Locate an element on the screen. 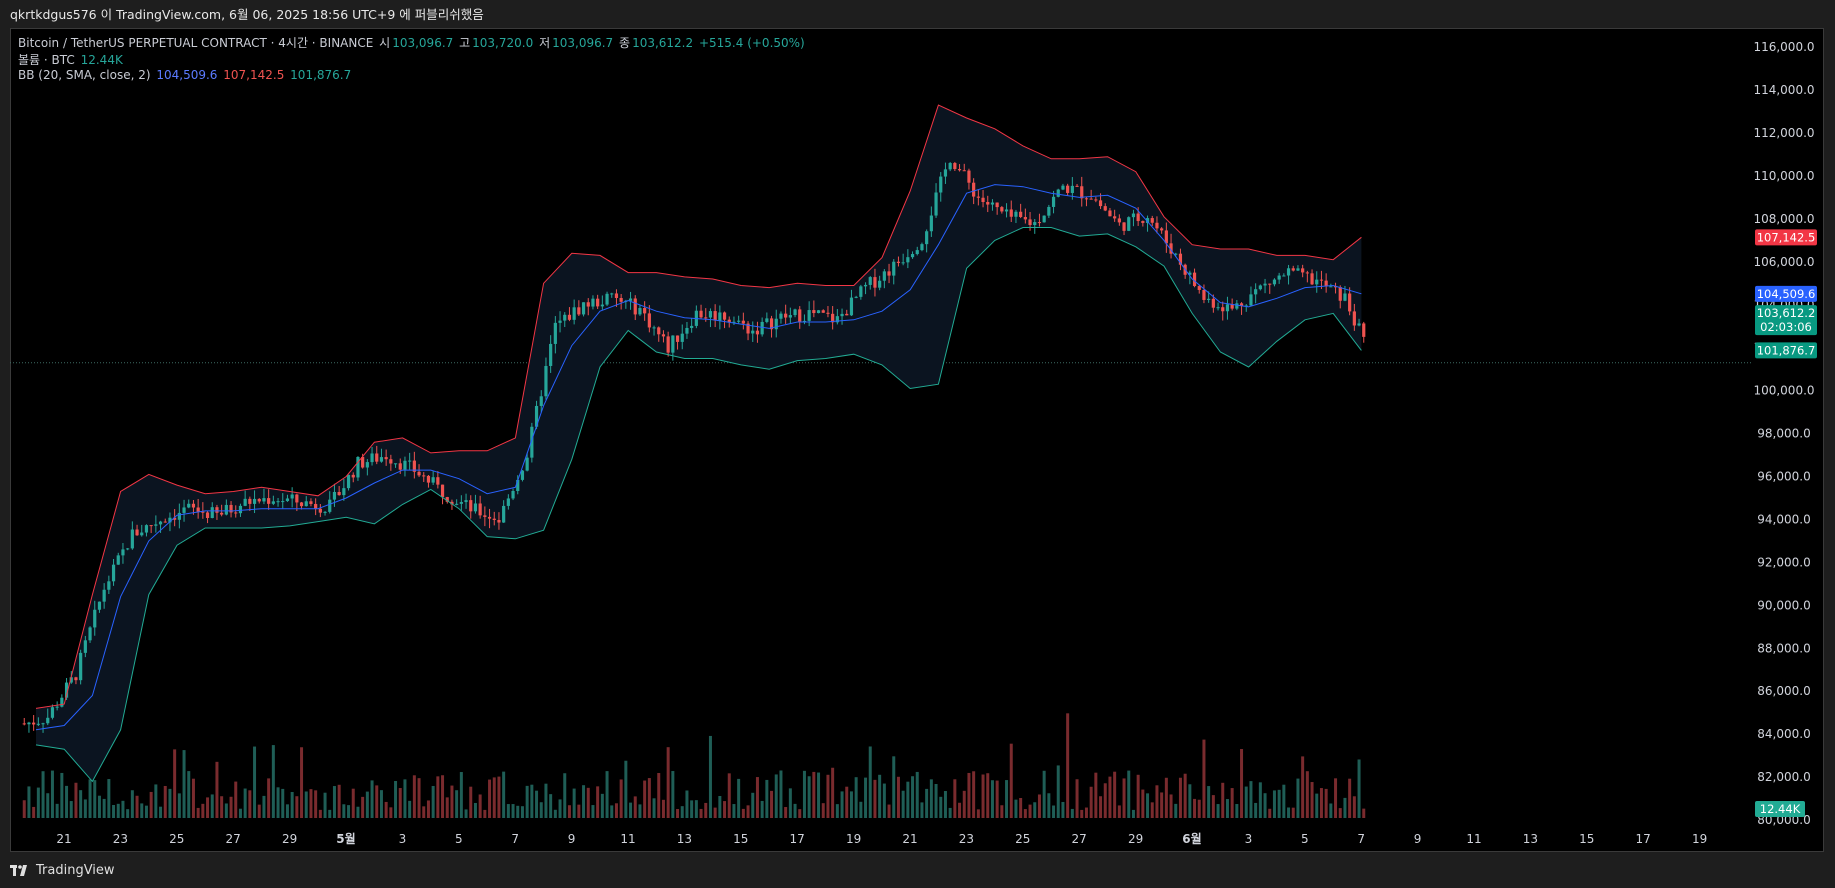 This screenshot has width=1835, height=888. tradingview-logo: TradingView is located at coordinates (62, 870).